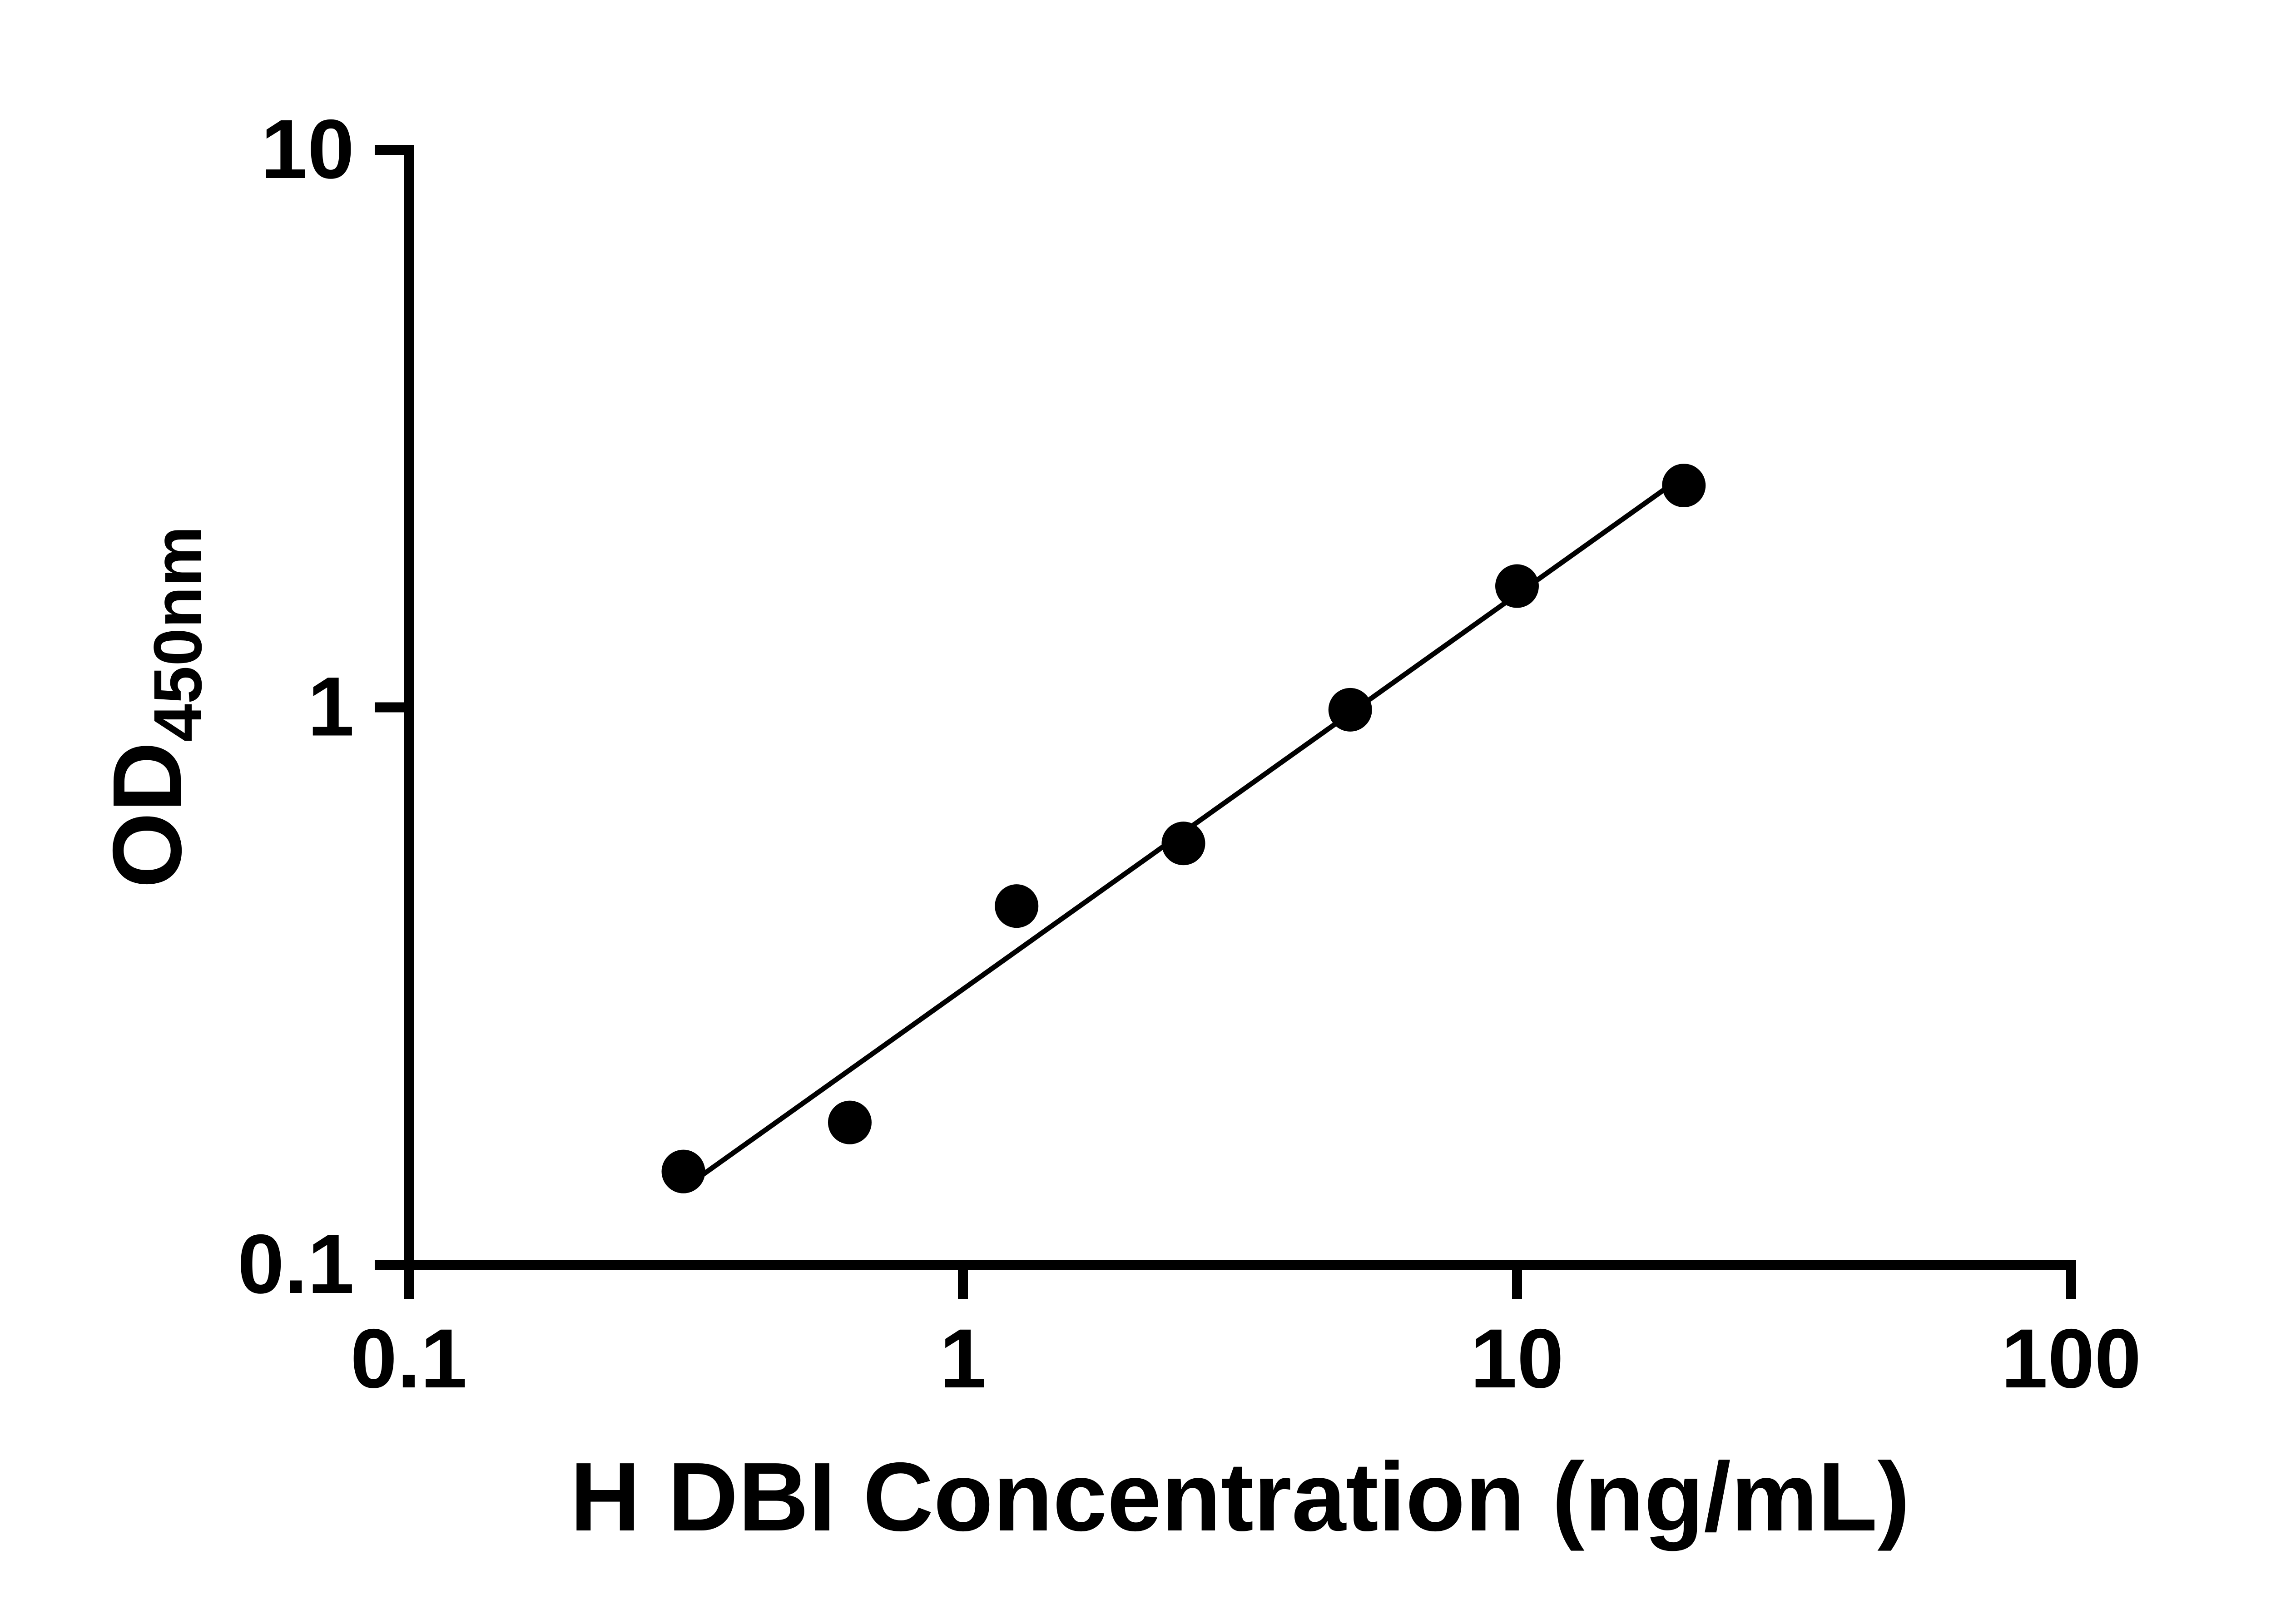 This screenshot has height=1624, width=2271. Describe the element at coordinates (177, 634) in the screenshot. I see `y-axis-title-subscript: 450nm` at that location.